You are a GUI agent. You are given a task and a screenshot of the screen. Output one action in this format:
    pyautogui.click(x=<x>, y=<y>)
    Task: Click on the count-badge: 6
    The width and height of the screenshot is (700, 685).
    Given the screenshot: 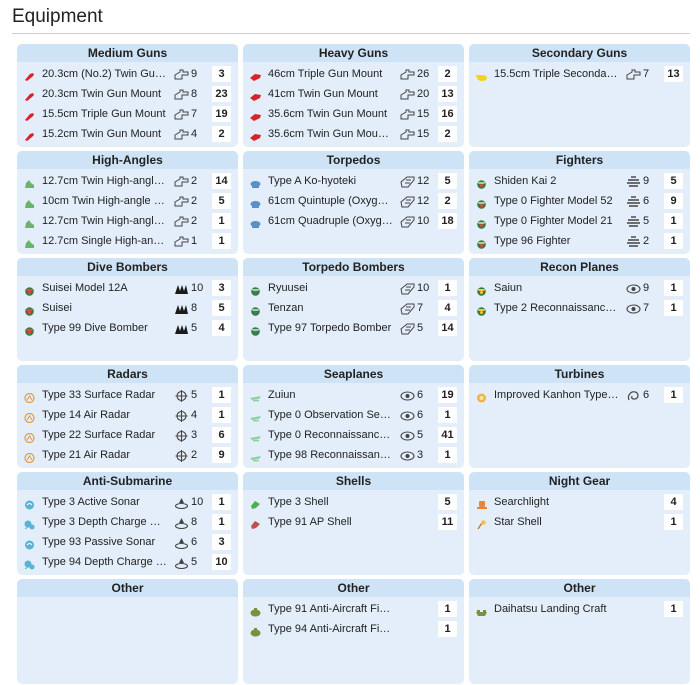 What is the action you would take?
    pyautogui.click(x=221, y=435)
    